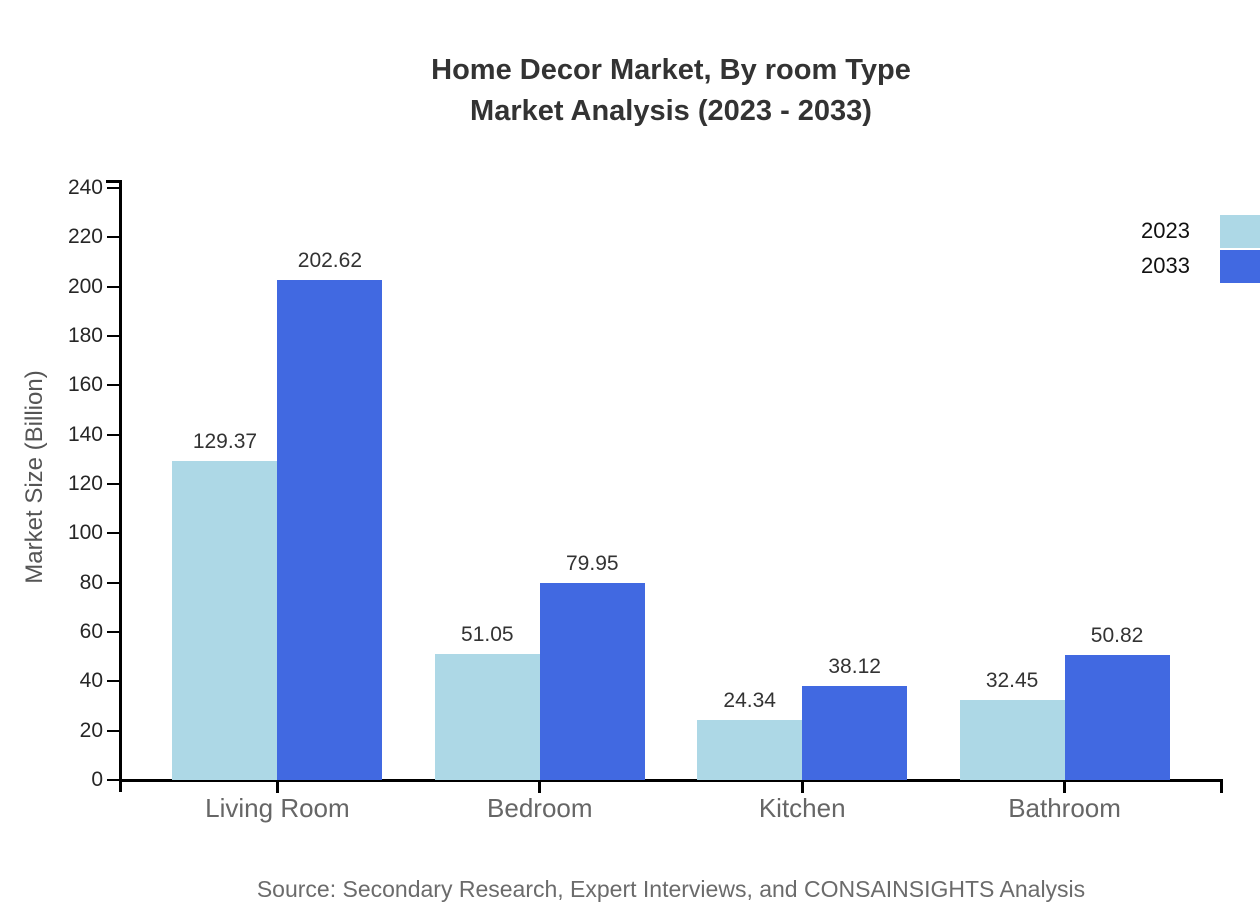  Describe the element at coordinates (1117, 717) in the screenshot. I see `bar-2033-bathroom` at that location.